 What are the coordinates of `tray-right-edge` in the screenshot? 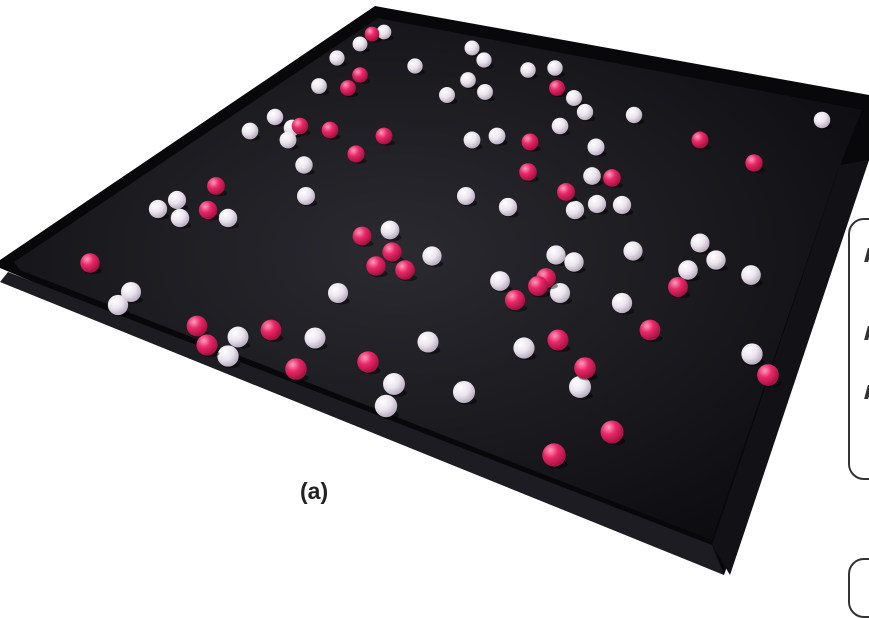 It's located at (790, 367).